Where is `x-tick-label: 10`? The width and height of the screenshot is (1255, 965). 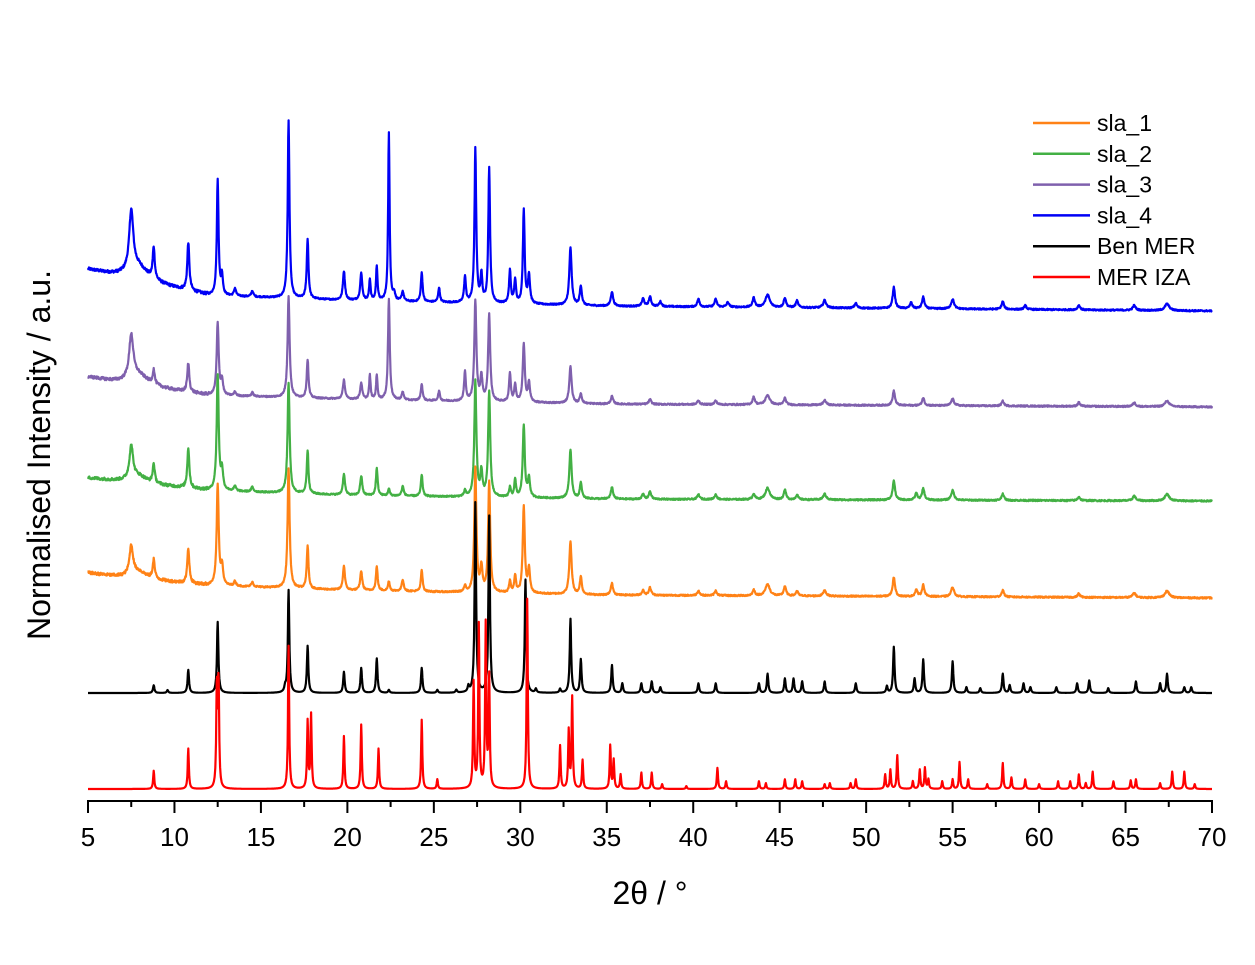 x-tick-label: 10 is located at coordinates (174, 837).